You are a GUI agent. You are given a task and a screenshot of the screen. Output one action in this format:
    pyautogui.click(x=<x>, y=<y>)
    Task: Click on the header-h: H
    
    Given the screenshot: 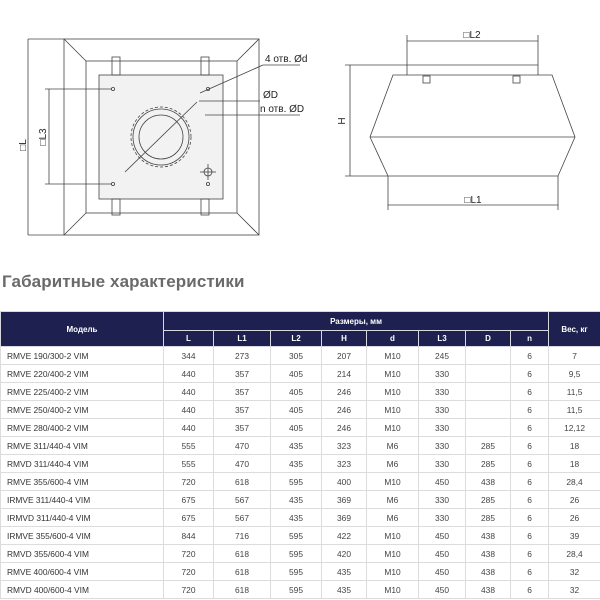 What is the action you would take?
    pyautogui.click(x=344, y=338)
    